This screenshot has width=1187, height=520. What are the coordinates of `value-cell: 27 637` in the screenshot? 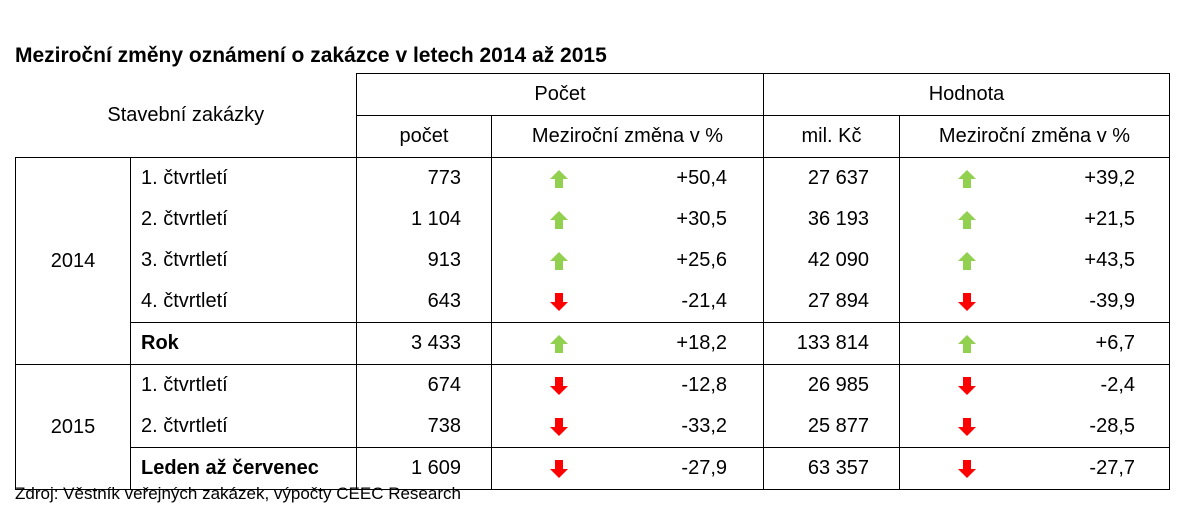 It's located at (831, 178).